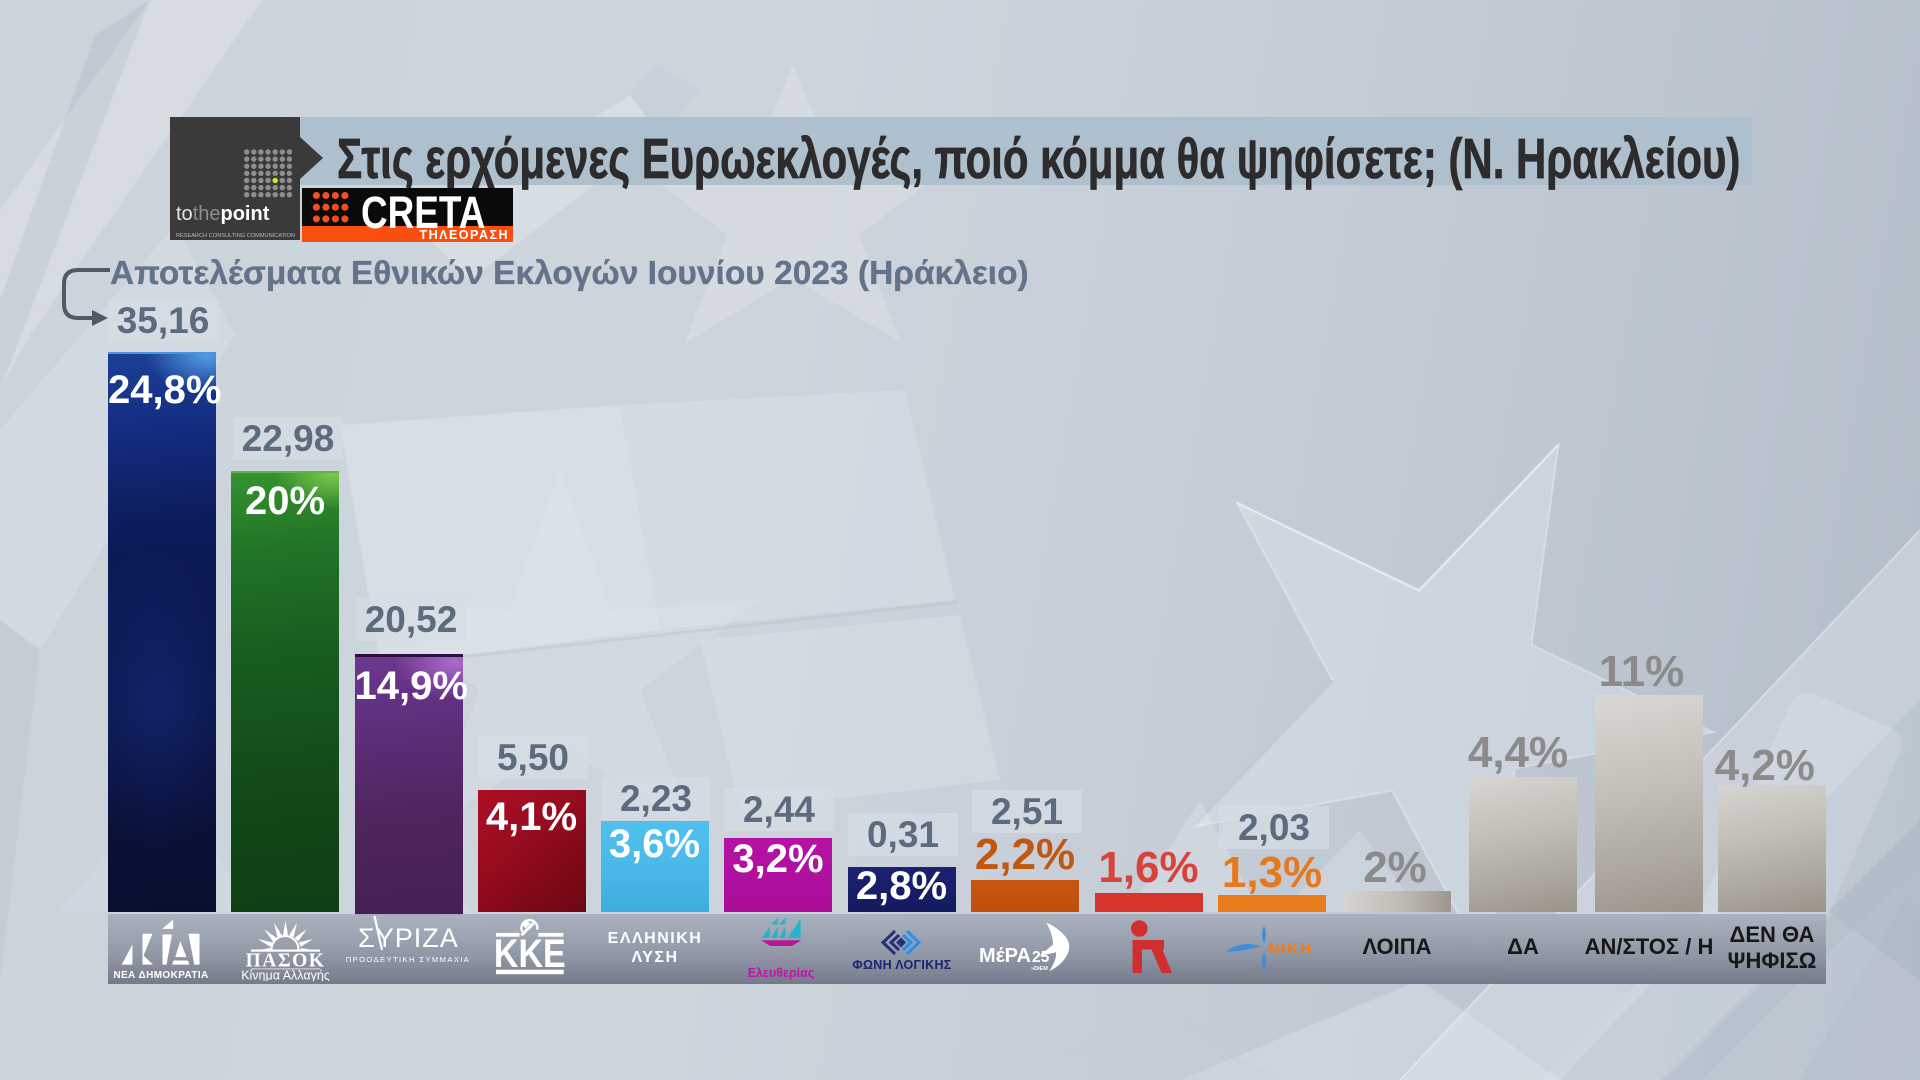 Image resolution: width=1920 pixels, height=1080 pixels. I want to click on svg-text: Κίνημα Αλλαγής, so click(285, 975).